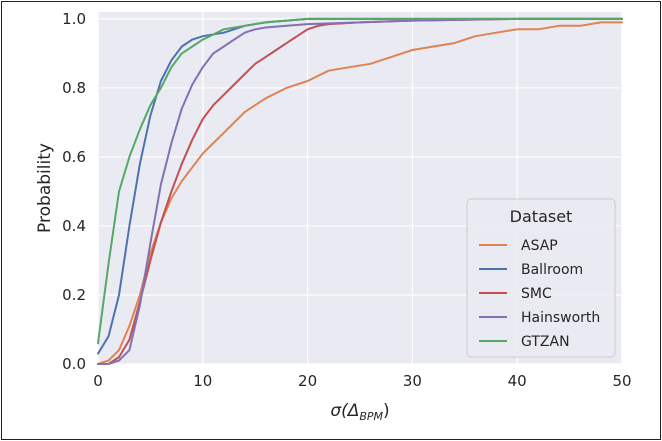  I want to click on legend-title: Dataset, so click(541, 216).